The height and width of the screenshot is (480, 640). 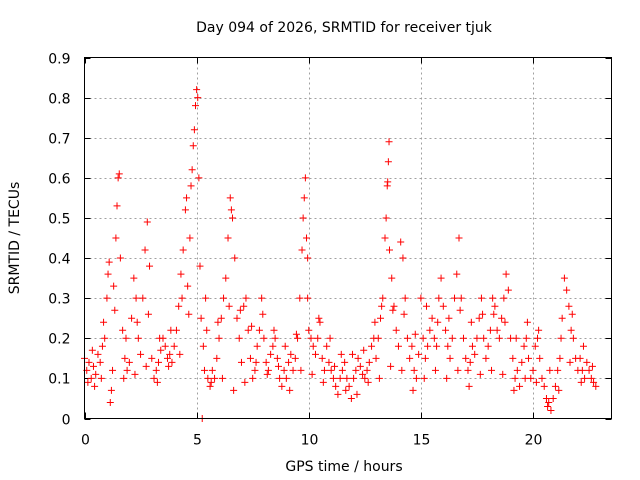 I want to click on y-tick-label: 0.5, so click(x=59, y=220).